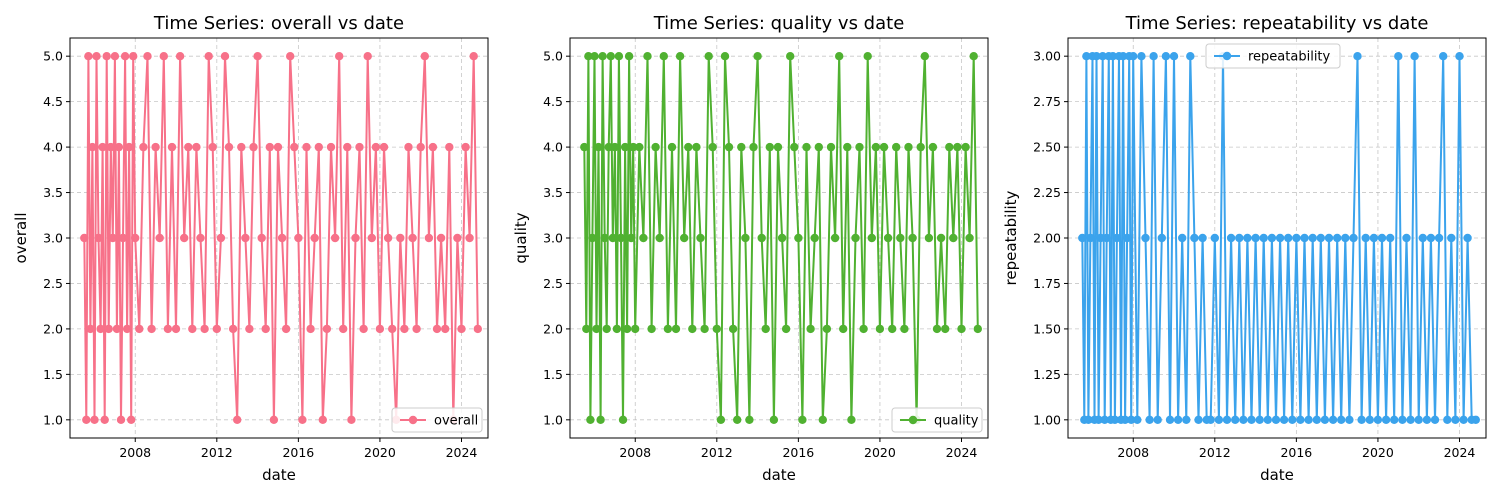  I want to click on y-axis-label: overall, so click(21, 238).